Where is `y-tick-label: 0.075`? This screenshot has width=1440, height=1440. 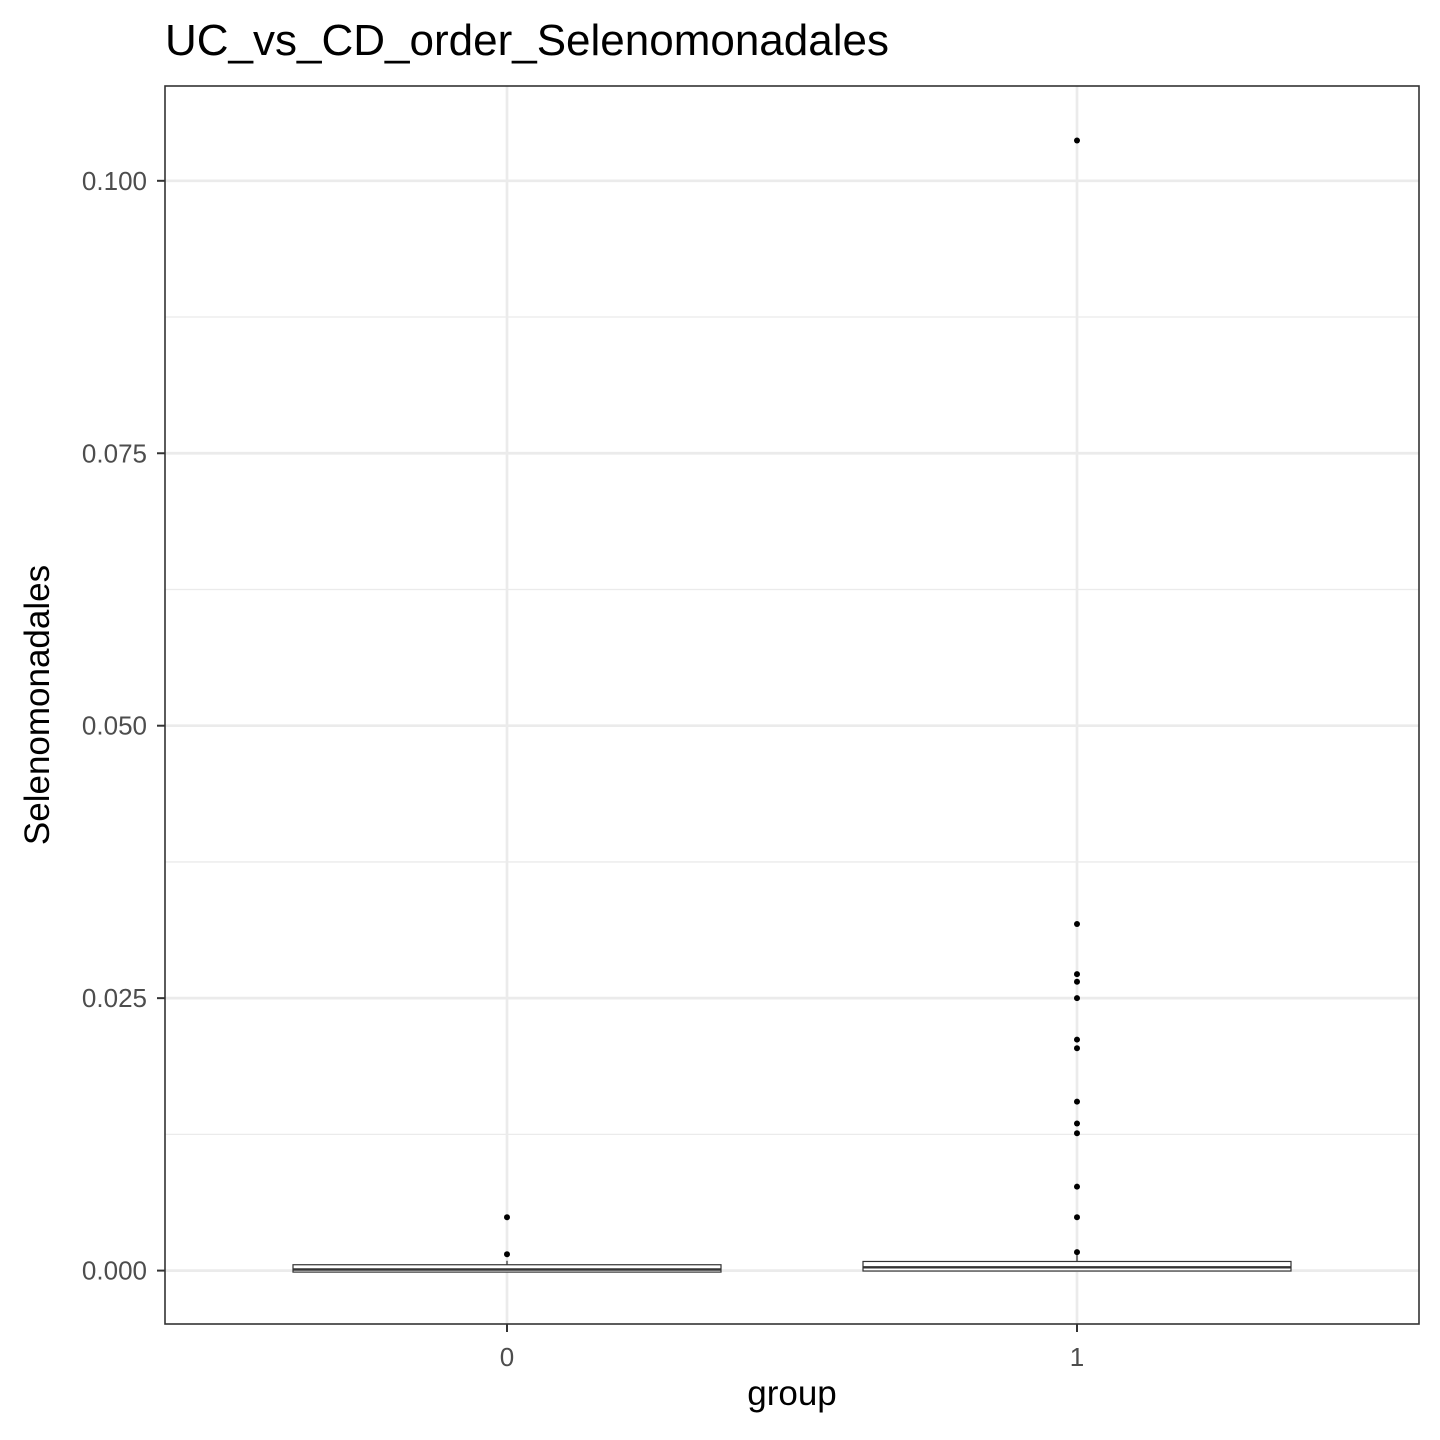 y-tick-label: 0.075 is located at coordinates (114, 453).